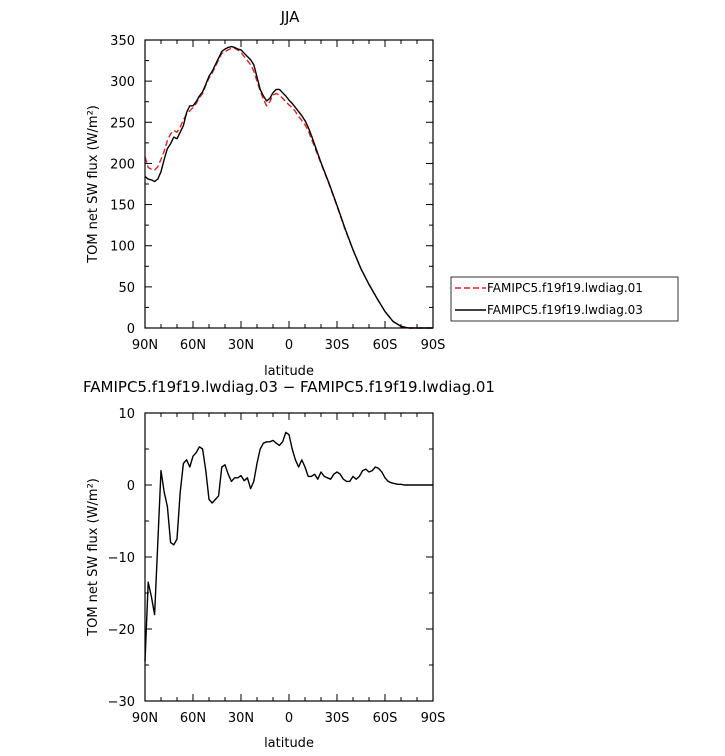  Describe the element at coordinates (433, 345) in the screenshot. I see `top-x-tick-label: 90S` at that location.